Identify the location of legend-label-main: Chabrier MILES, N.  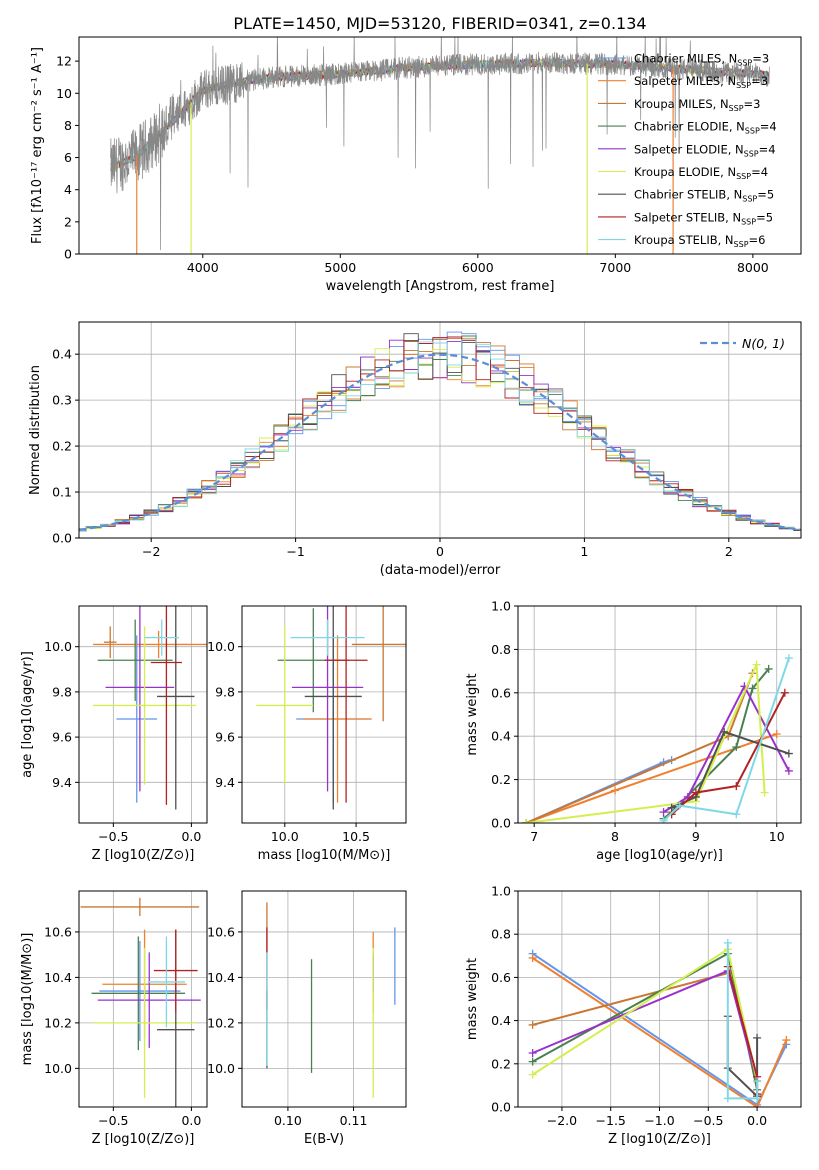
(685, 59).